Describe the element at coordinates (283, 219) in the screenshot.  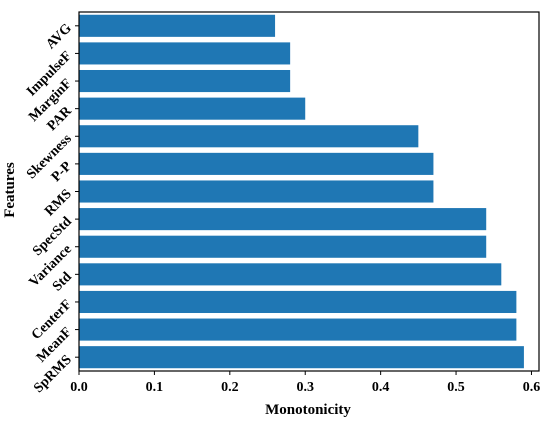
I see `bar-specstd` at that location.